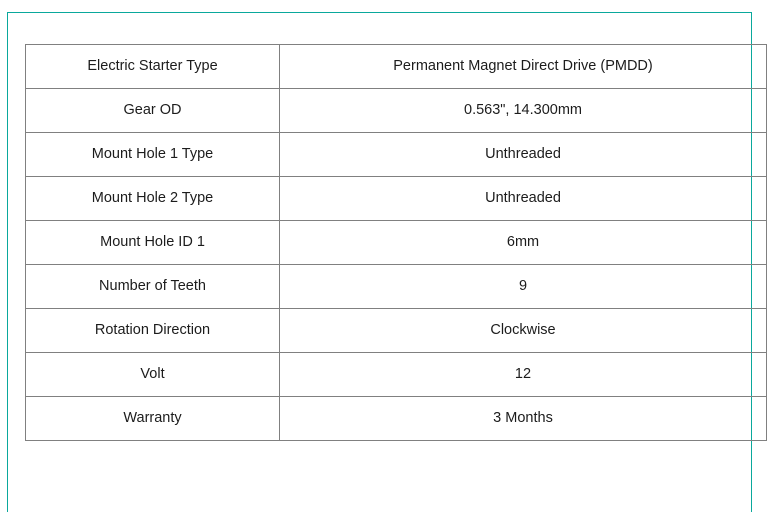 The height and width of the screenshot is (512, 770). I want to click on spec-value-cell: 9, so click(523, 286).